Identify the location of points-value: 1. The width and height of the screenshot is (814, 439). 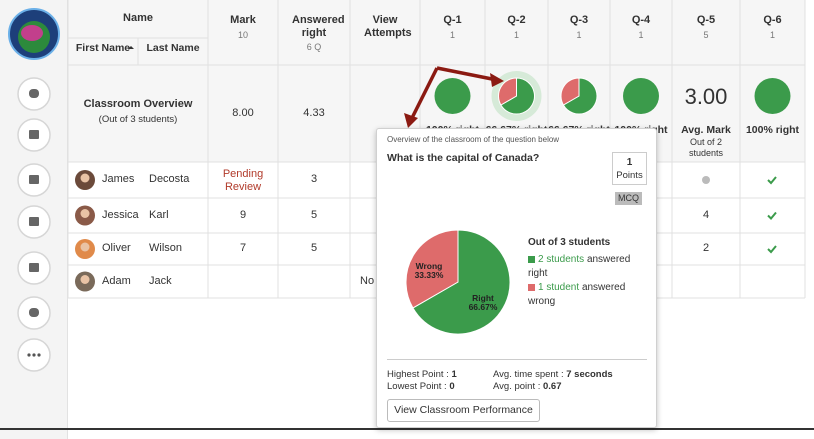
(629, 162).